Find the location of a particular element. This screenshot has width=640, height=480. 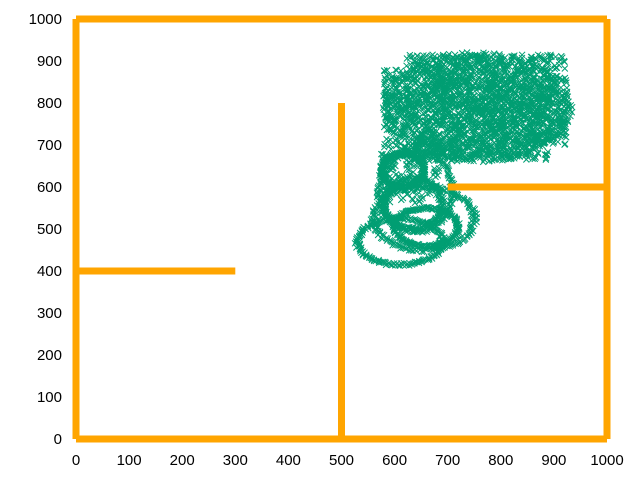

x-tick-label: 1000 is located at coordinates (606, 460).